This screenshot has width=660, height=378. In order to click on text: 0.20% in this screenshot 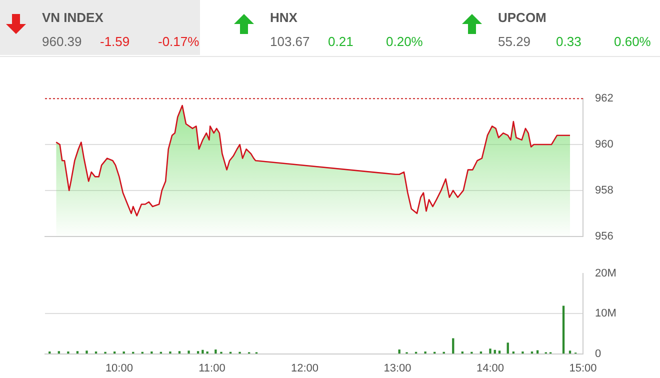, I will do `click(404, 41)`.